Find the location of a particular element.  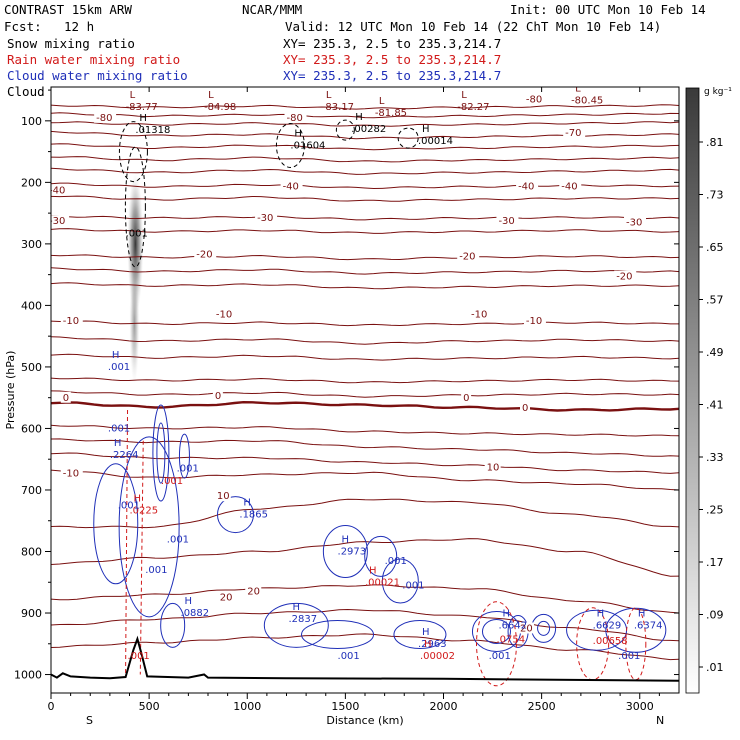

extremum-value-17: .2837 is located at coordinates (302, 619).